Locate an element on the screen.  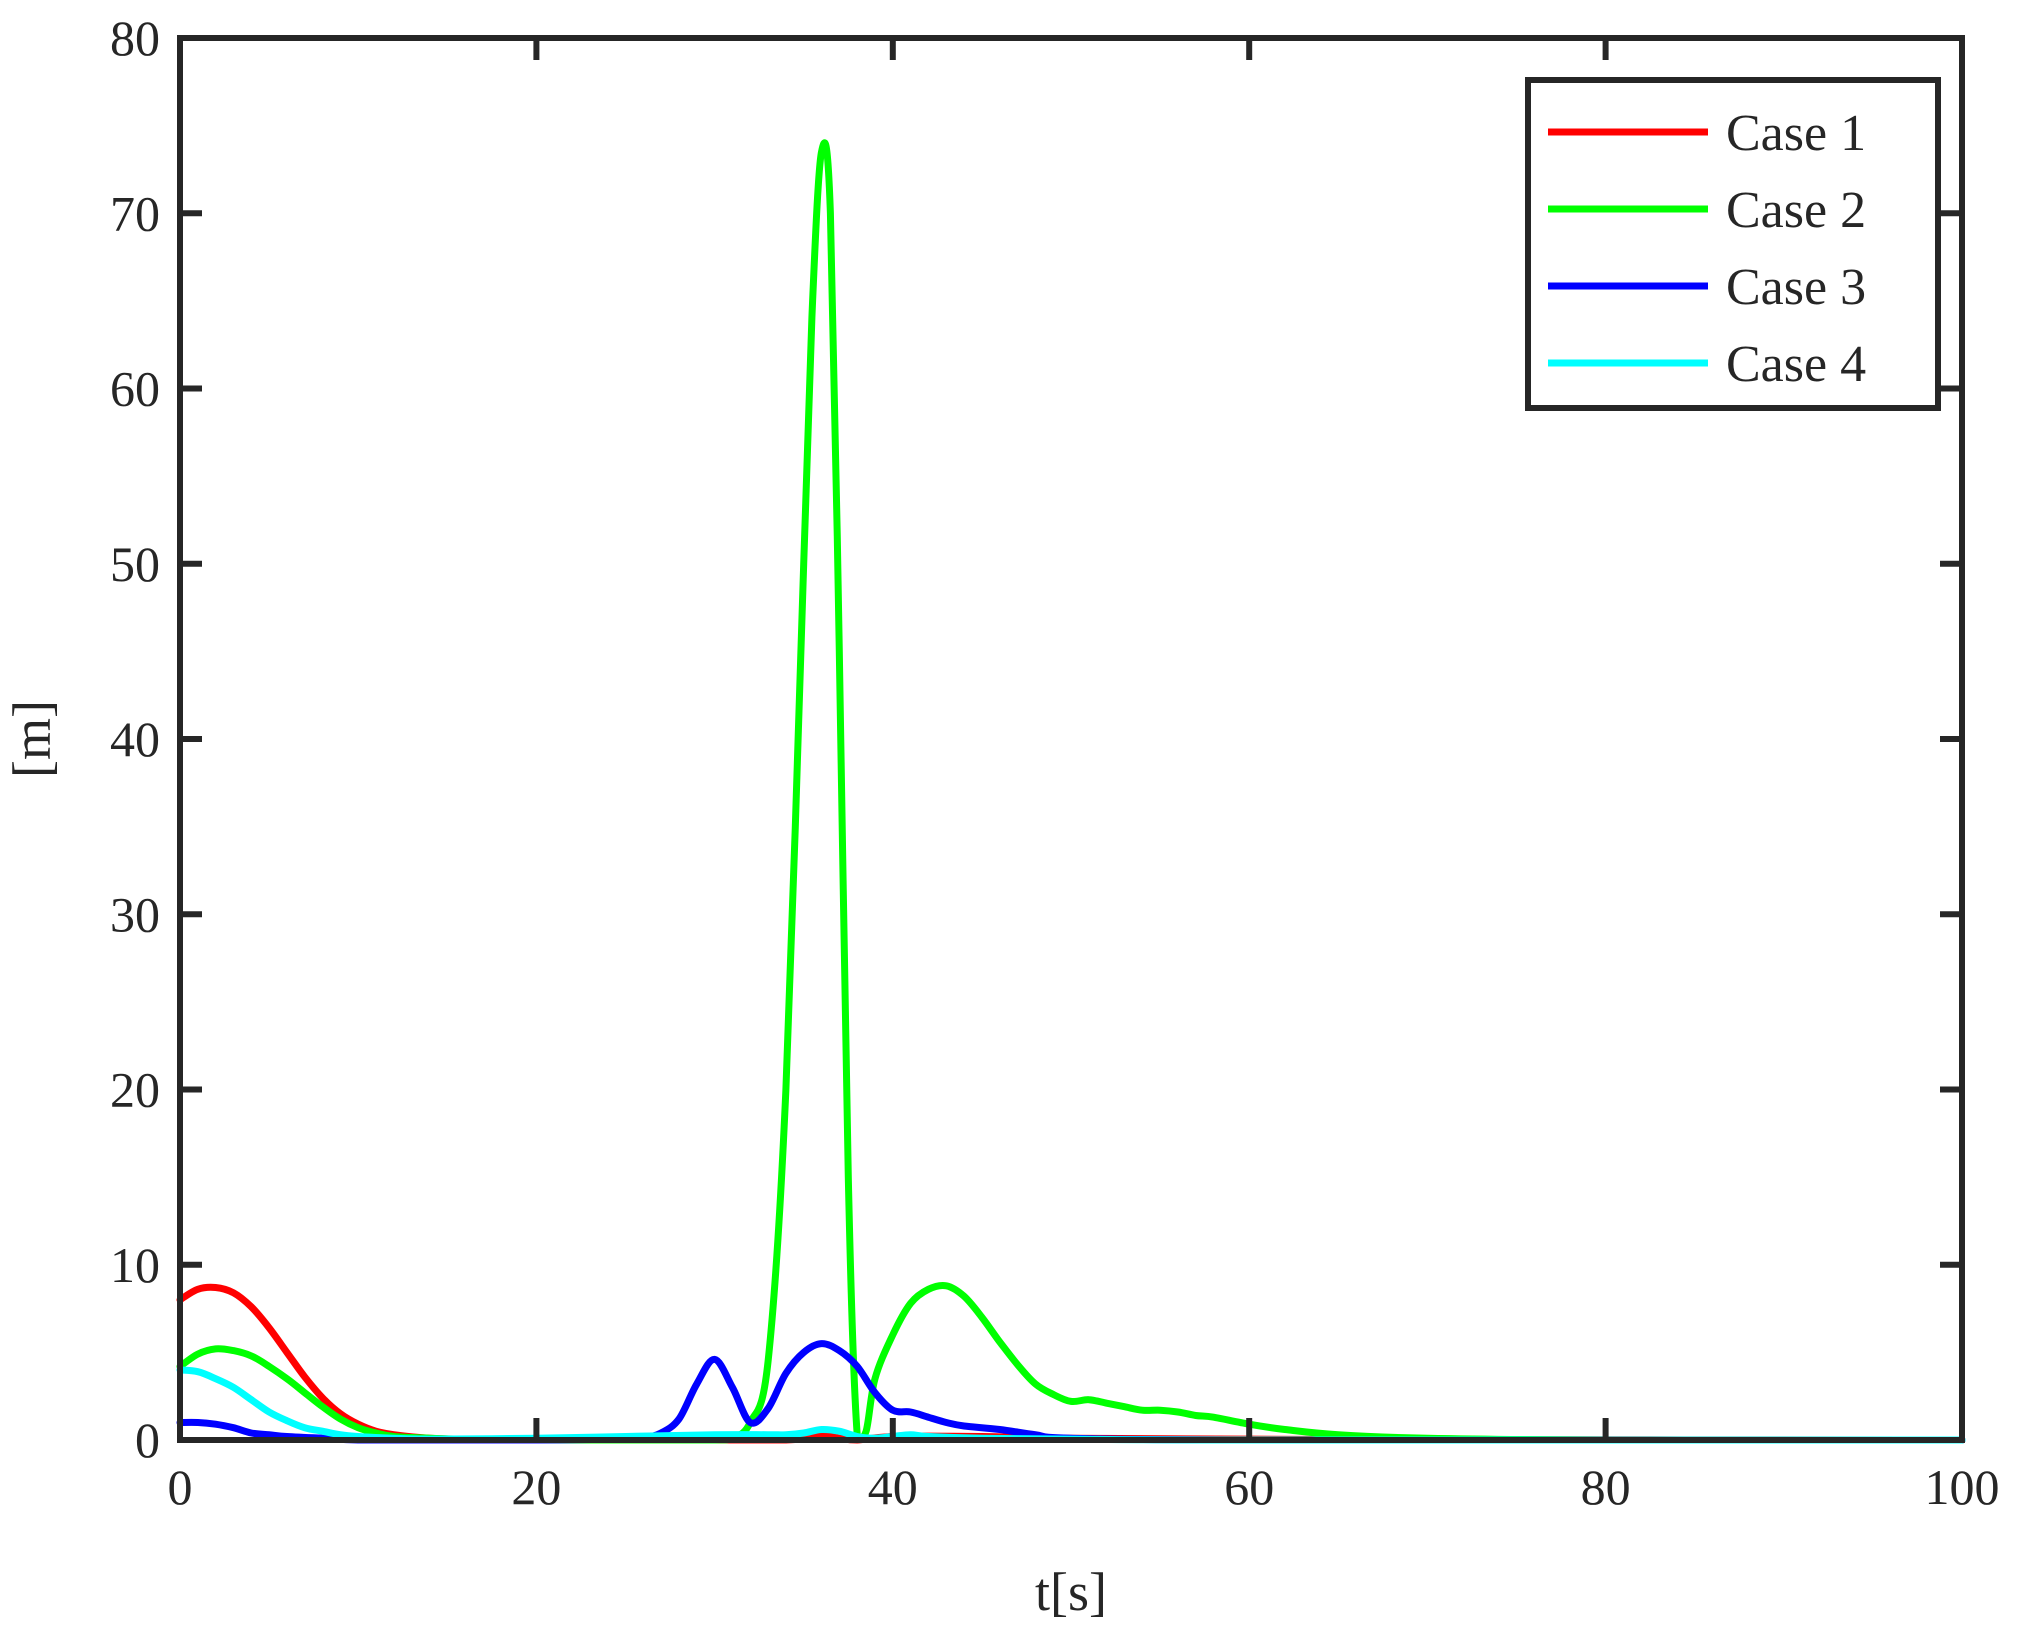
legend-label-case-2: Case 2 is located at coordinates (1796, 210).